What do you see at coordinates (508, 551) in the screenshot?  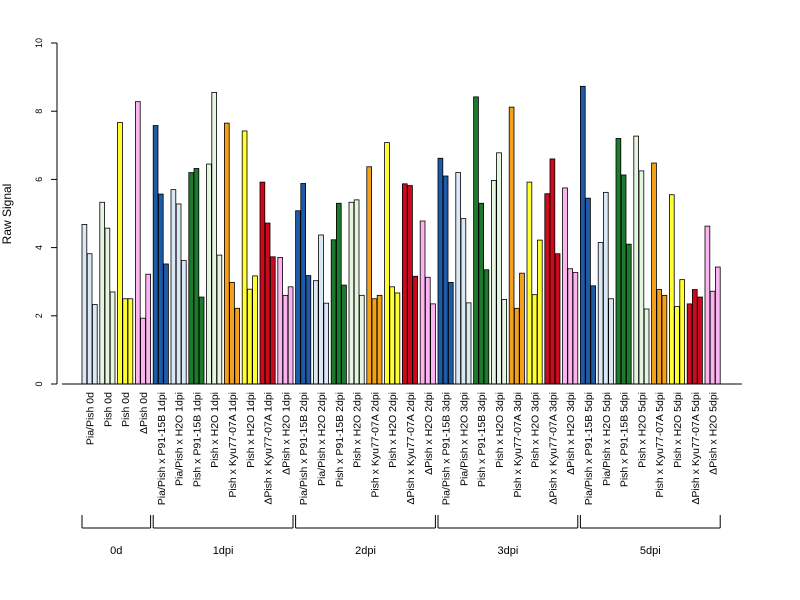 I see `group-label: 3dpi` at bounding box center [508, 551].